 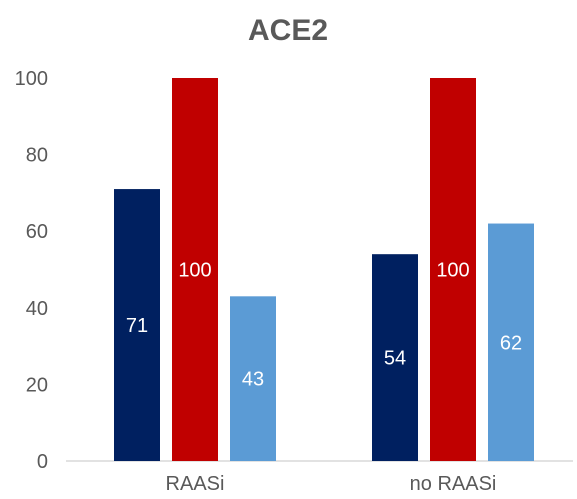 I want to click on chart-title: ACE2, so click(x=288, y=30).